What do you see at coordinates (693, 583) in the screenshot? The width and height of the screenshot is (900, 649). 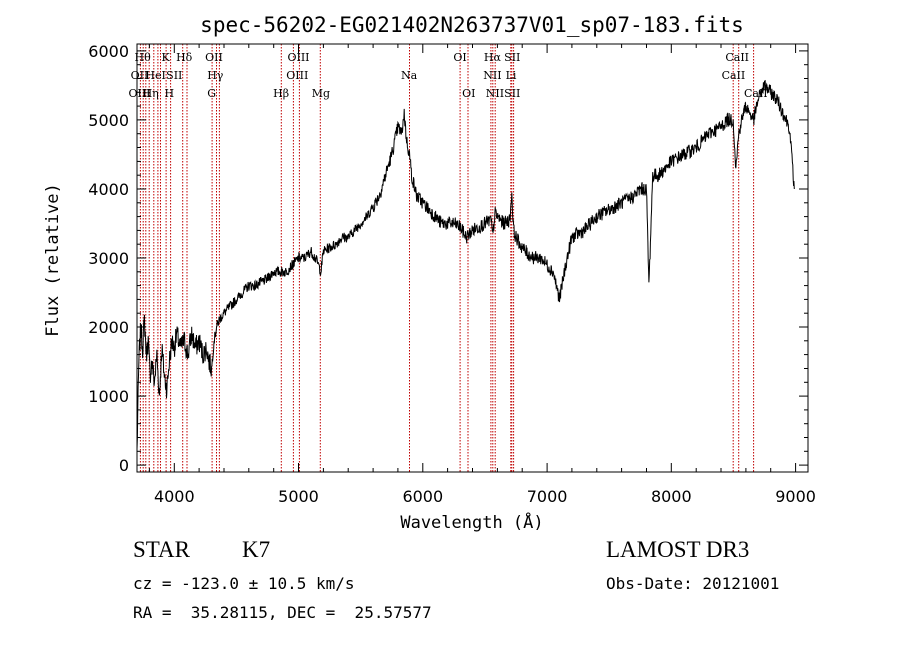 I see `observation-date: Obs-Date: 20121001` at bounding box center [693, 583].